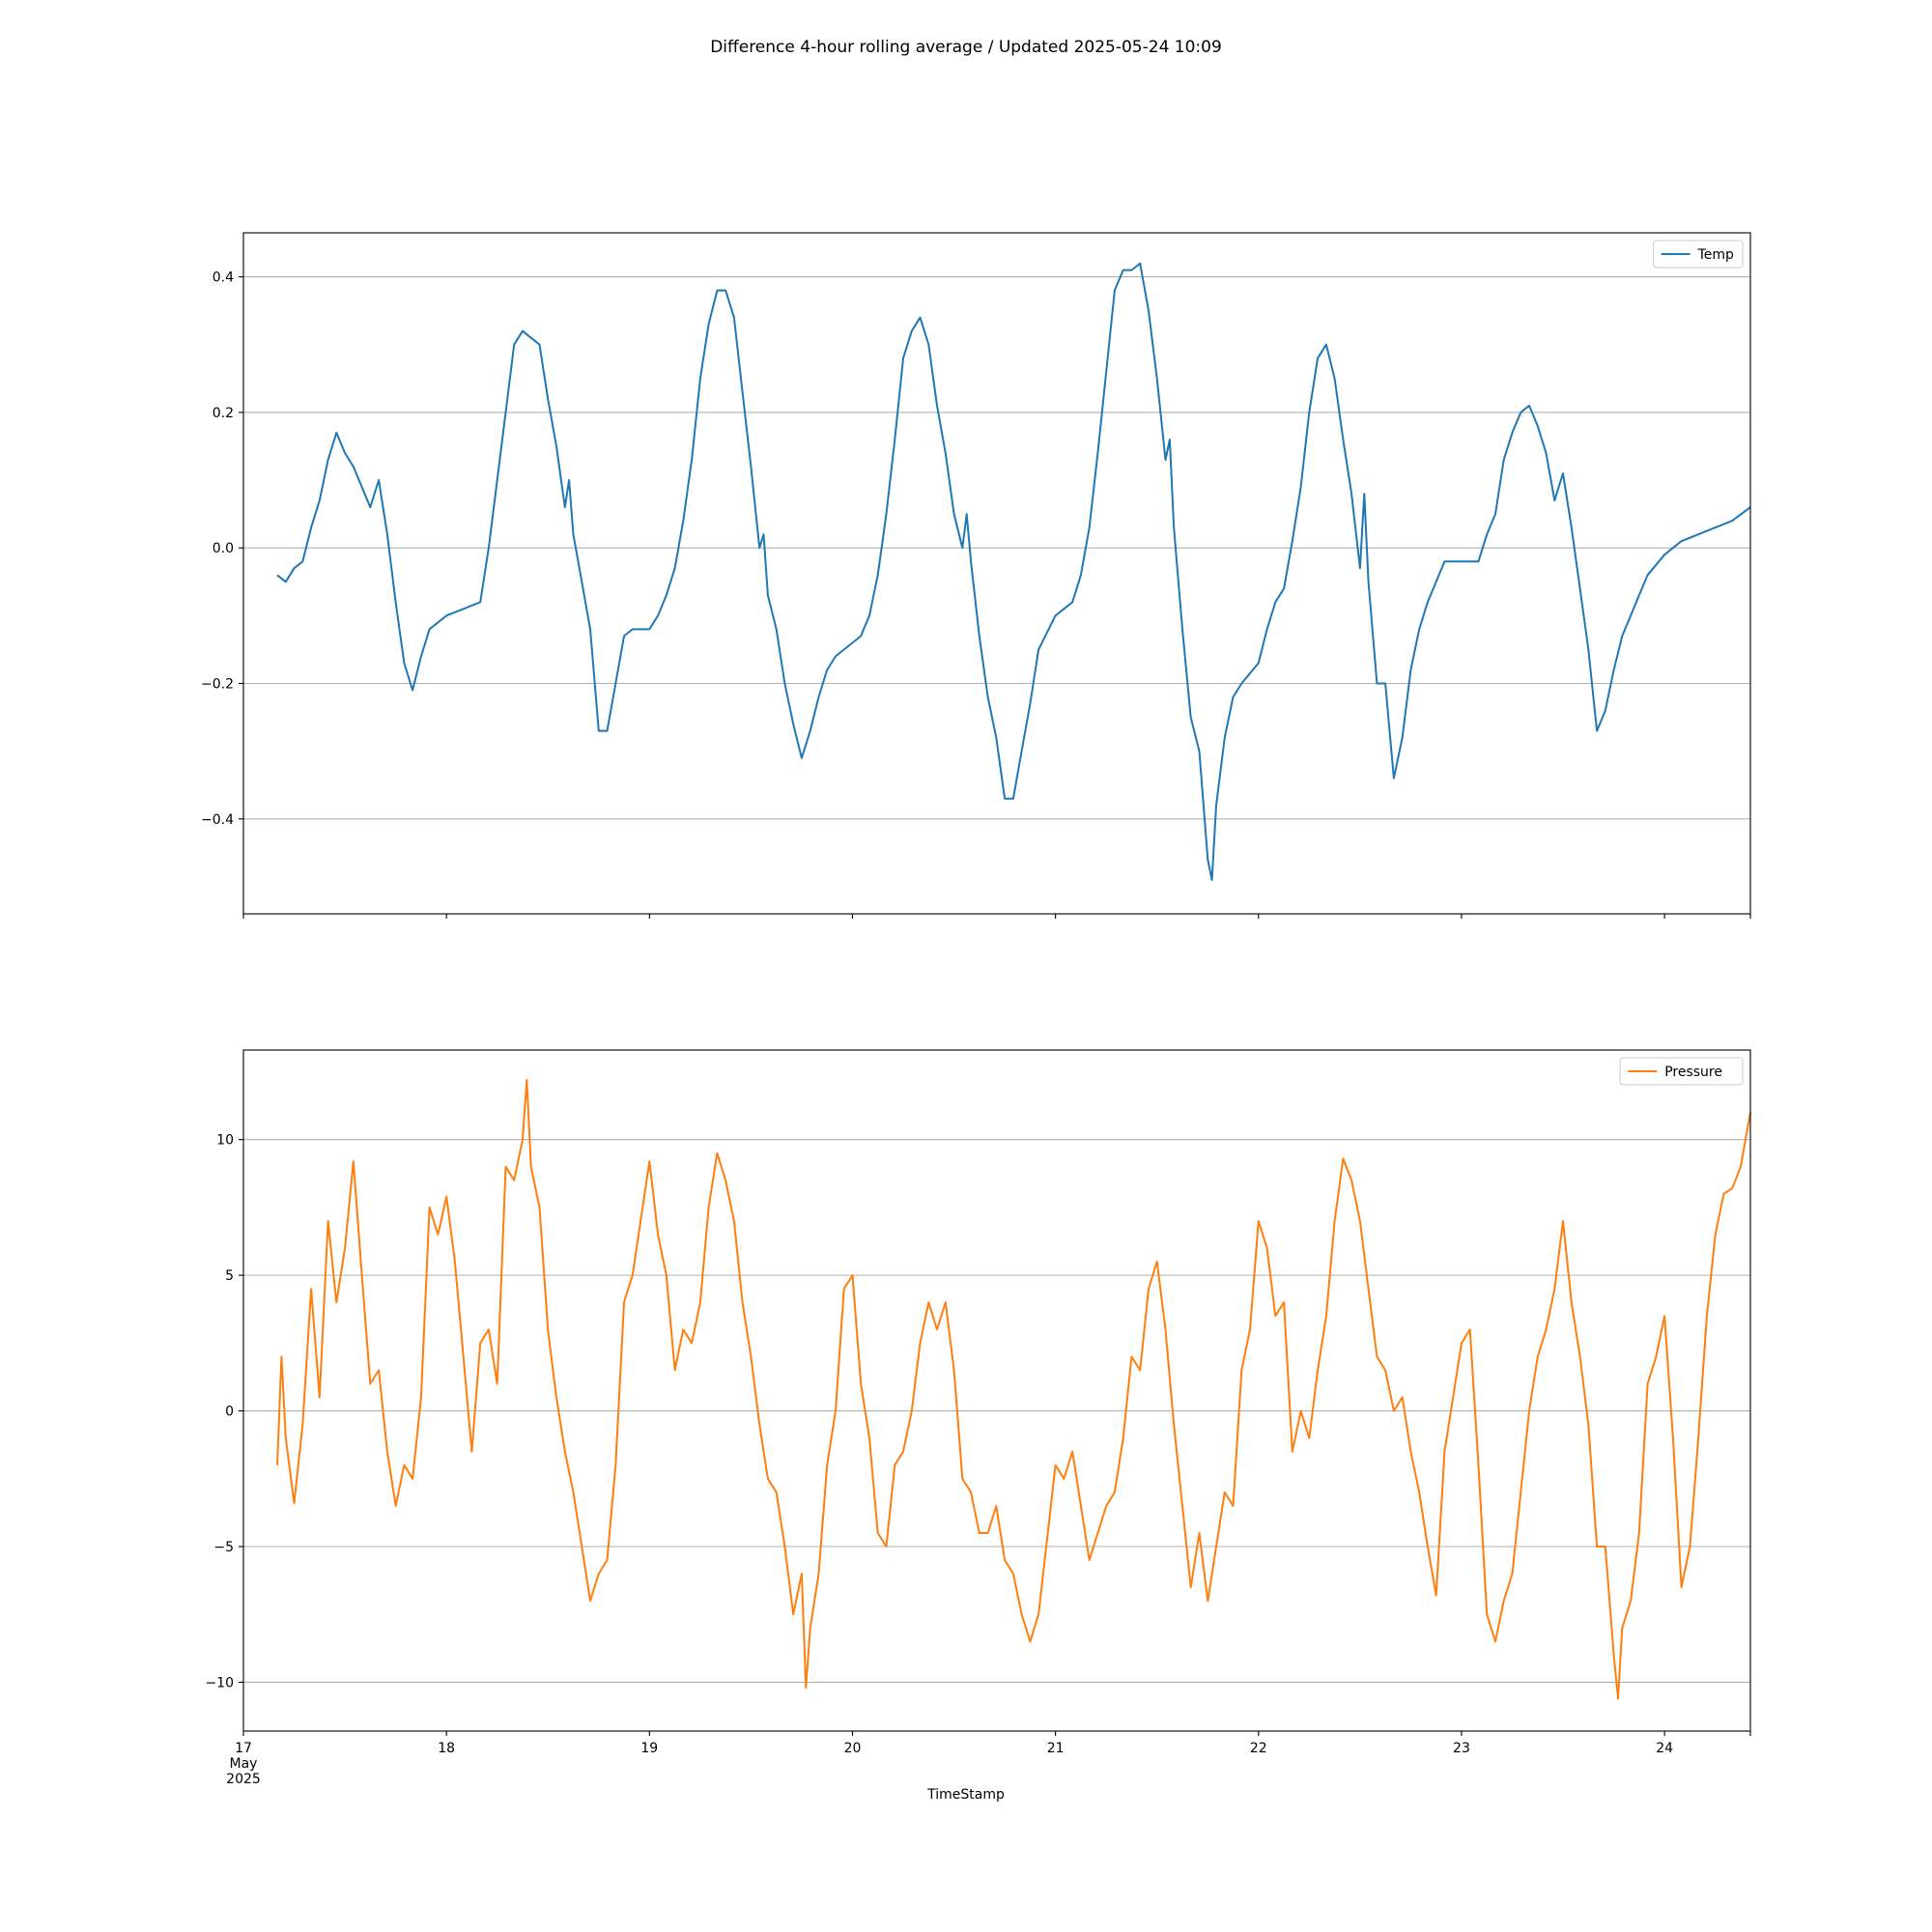 The image size is (1932, 1932). I want to click on x-tick-label: 17 May 2025, so click(243, 1764).